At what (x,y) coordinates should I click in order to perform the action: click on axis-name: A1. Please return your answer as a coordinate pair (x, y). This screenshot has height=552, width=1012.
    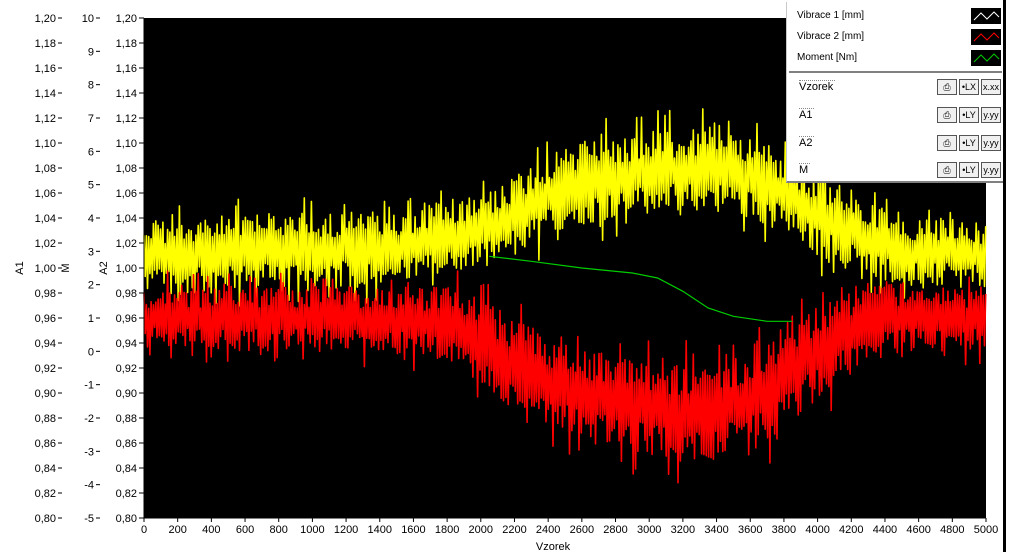
    Looking at the image, I should click on (807, 114).